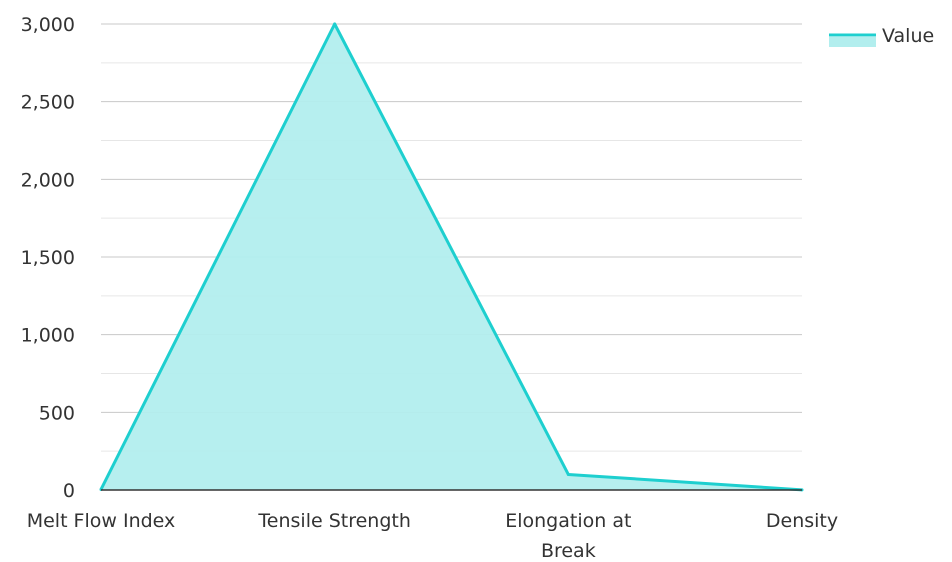 The height and width of the screenshot is (562, 952). I want to click on y-axis-tick-labels: 0 500 1,000 1,500 2,000 2,500 3,000, so click(48, 258).